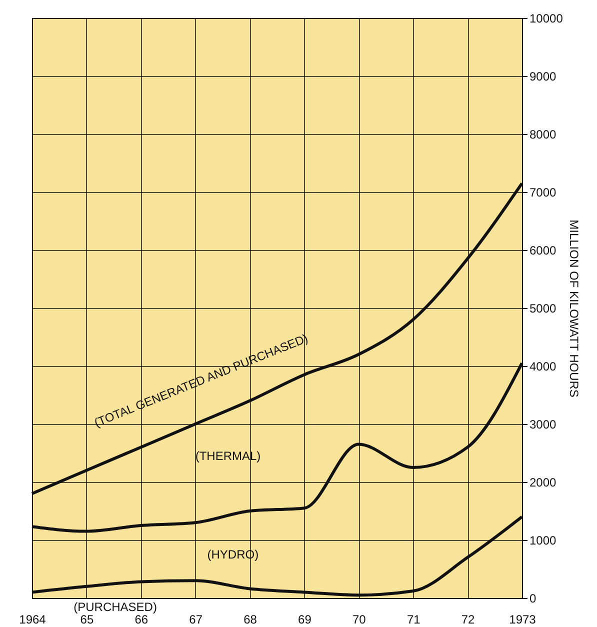 This screenshot has height=627, width=597. What do you see at coordinates (543, 367) in the screenshot?
I see `y-tick-label: 4000` at bounding box center [543, 367].